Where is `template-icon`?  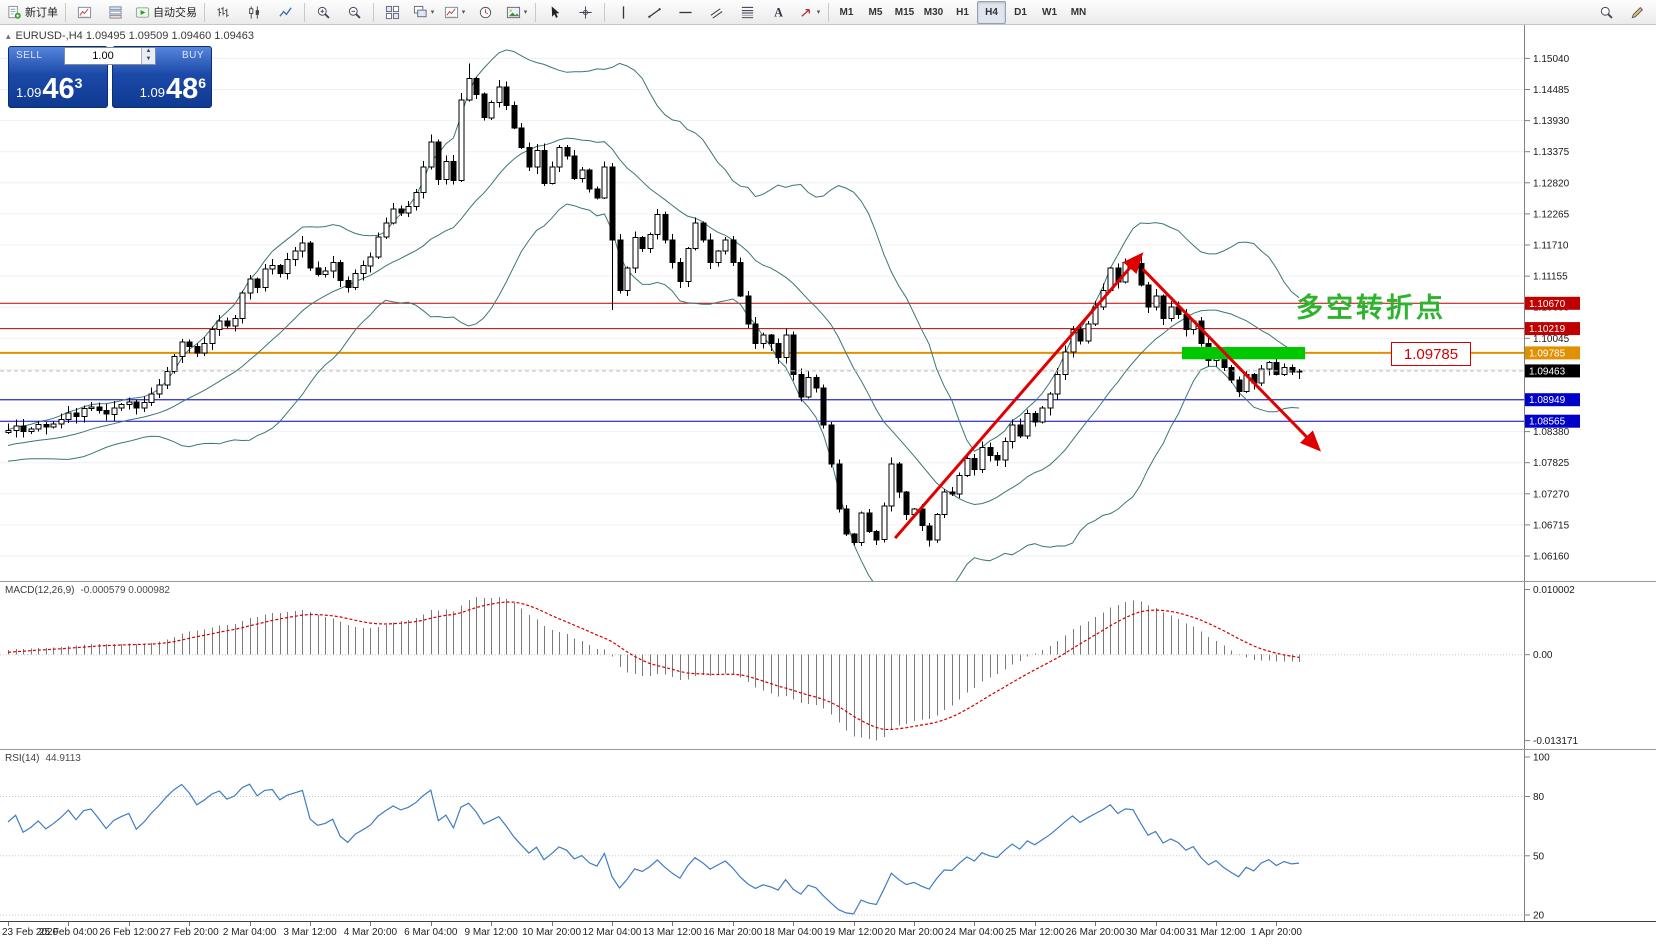
template-icon is located at coordinates (513, 12).